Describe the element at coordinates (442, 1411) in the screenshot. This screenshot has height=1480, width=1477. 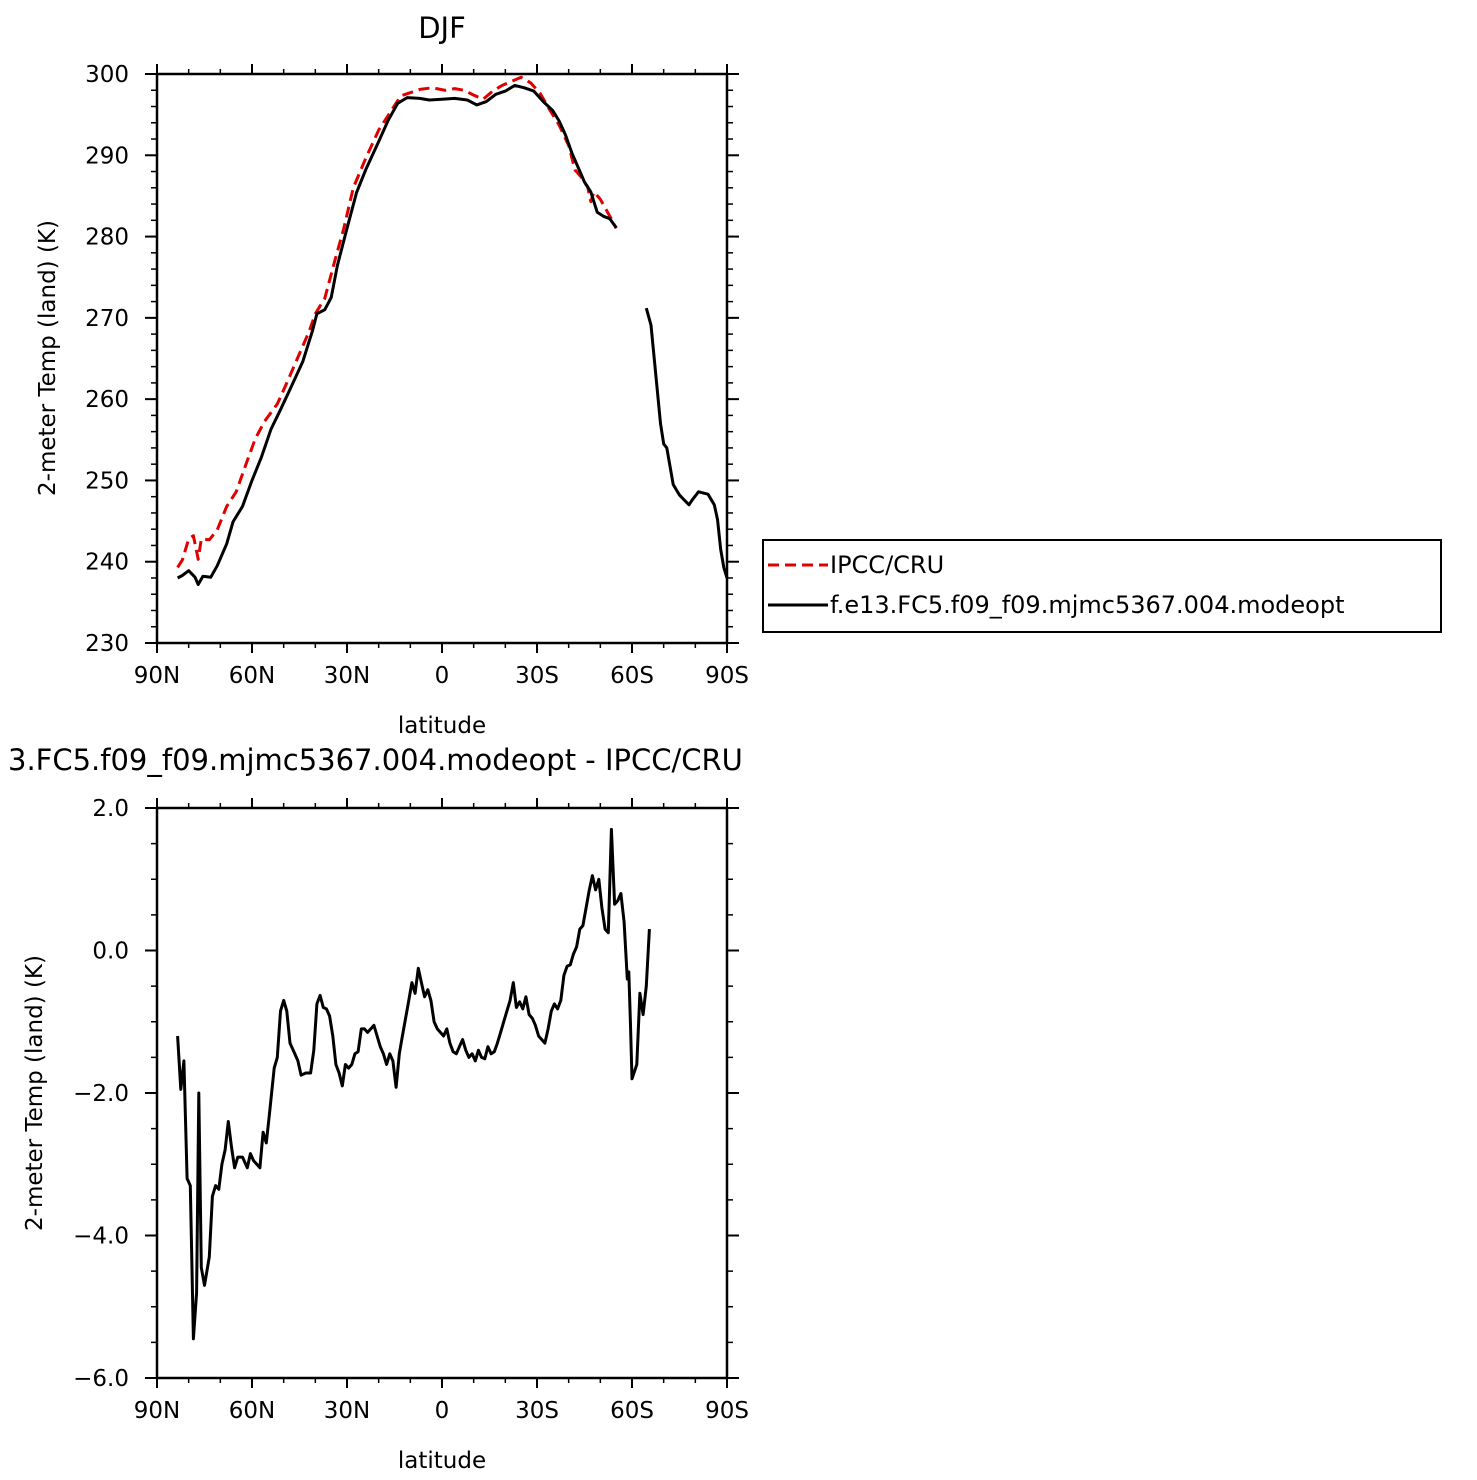
I see `bottom-x-tick-label: 0` at that location.